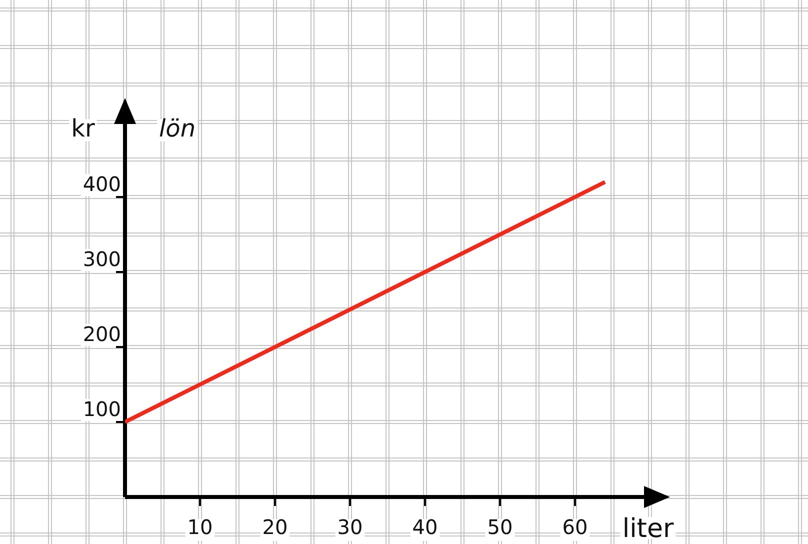  What do you see at coordinates (200, 527) in the screenshot?
I see `x-tick-label: 10` at bounding box center [200, 527].